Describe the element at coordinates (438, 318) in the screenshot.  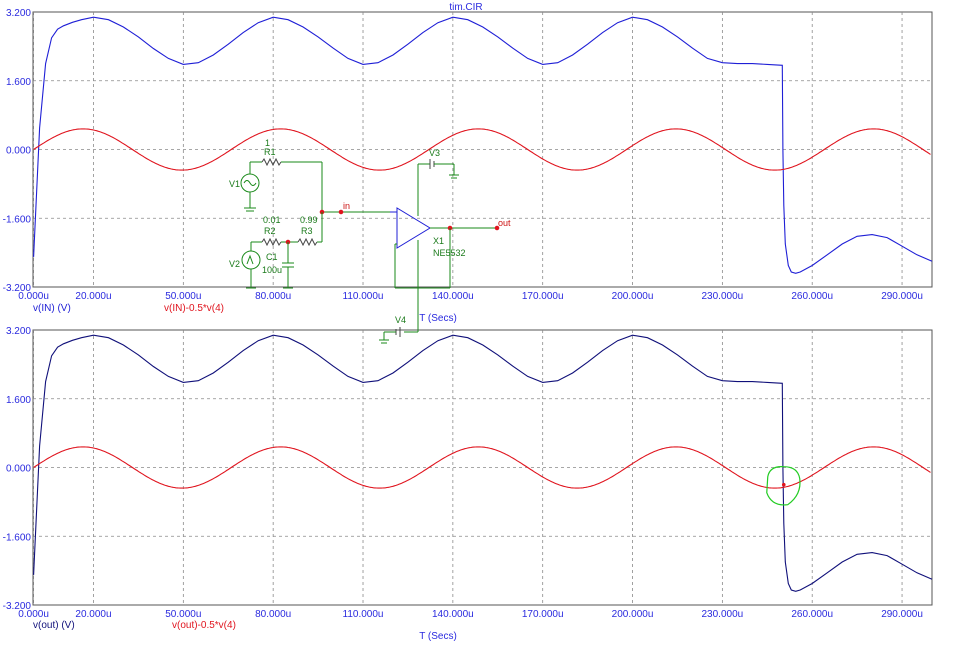
I see `top-x-axis-label: T (Secs)` at that location.